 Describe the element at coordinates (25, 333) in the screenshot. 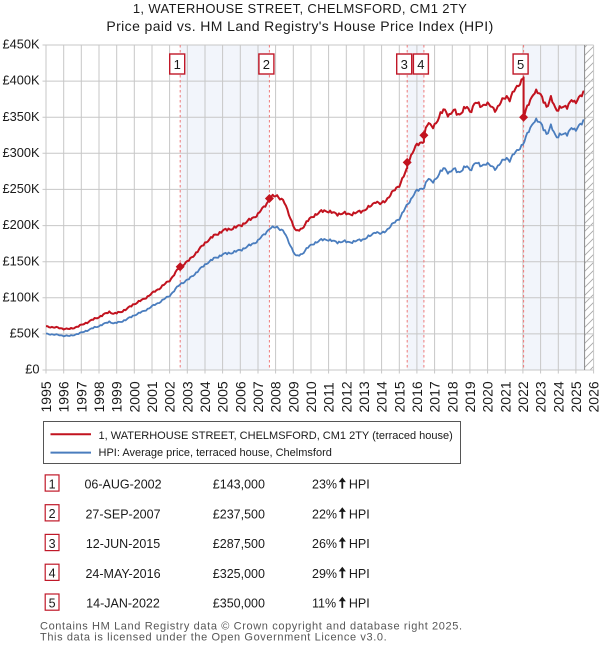

I see `svg-text: £50K` at that location.